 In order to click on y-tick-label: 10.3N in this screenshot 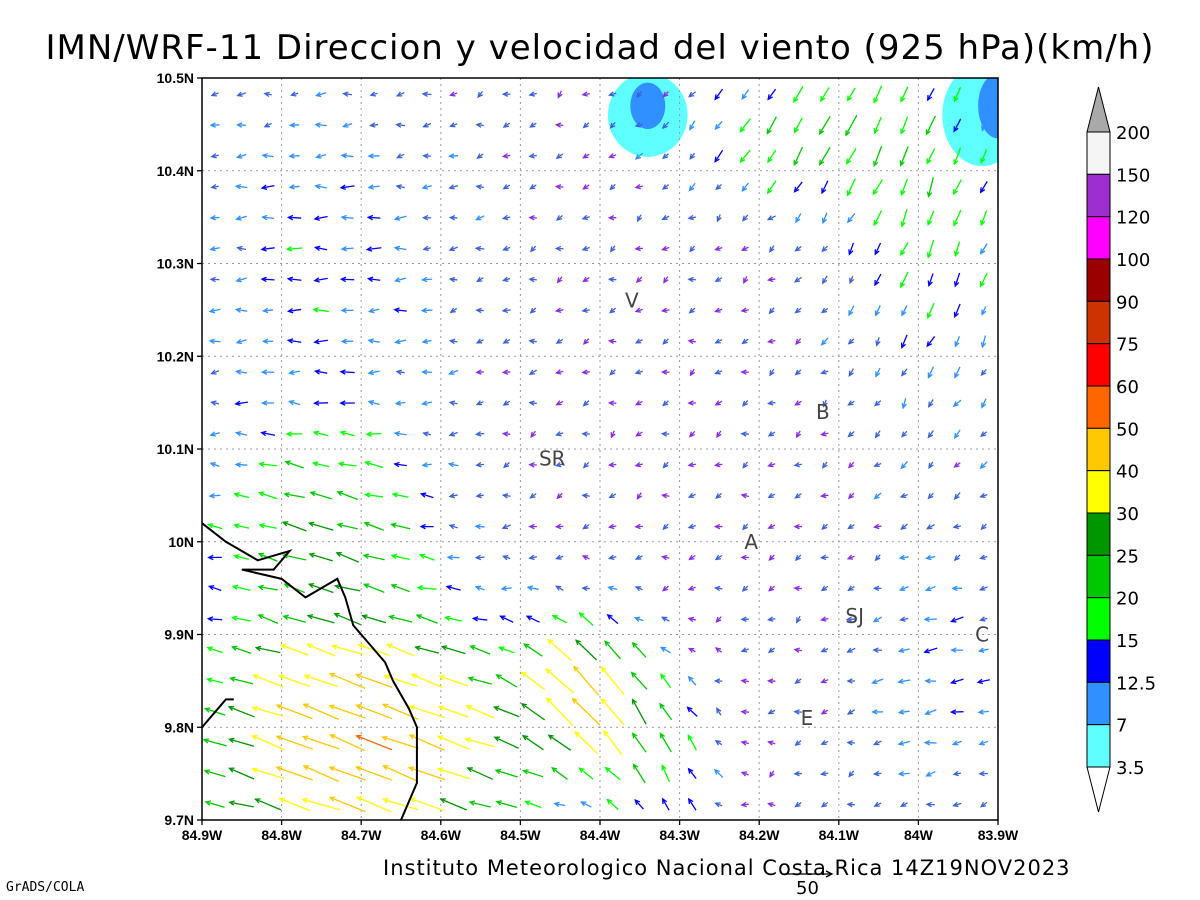, I will do `click(175, 264)`.